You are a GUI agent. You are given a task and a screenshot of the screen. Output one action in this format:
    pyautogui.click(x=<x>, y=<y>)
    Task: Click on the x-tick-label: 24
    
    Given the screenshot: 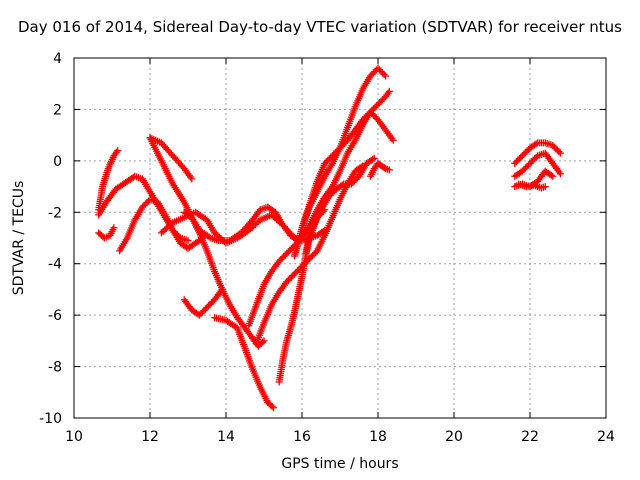 What is the action you would take?
    pyautogui.click(x=606, y=437)
    